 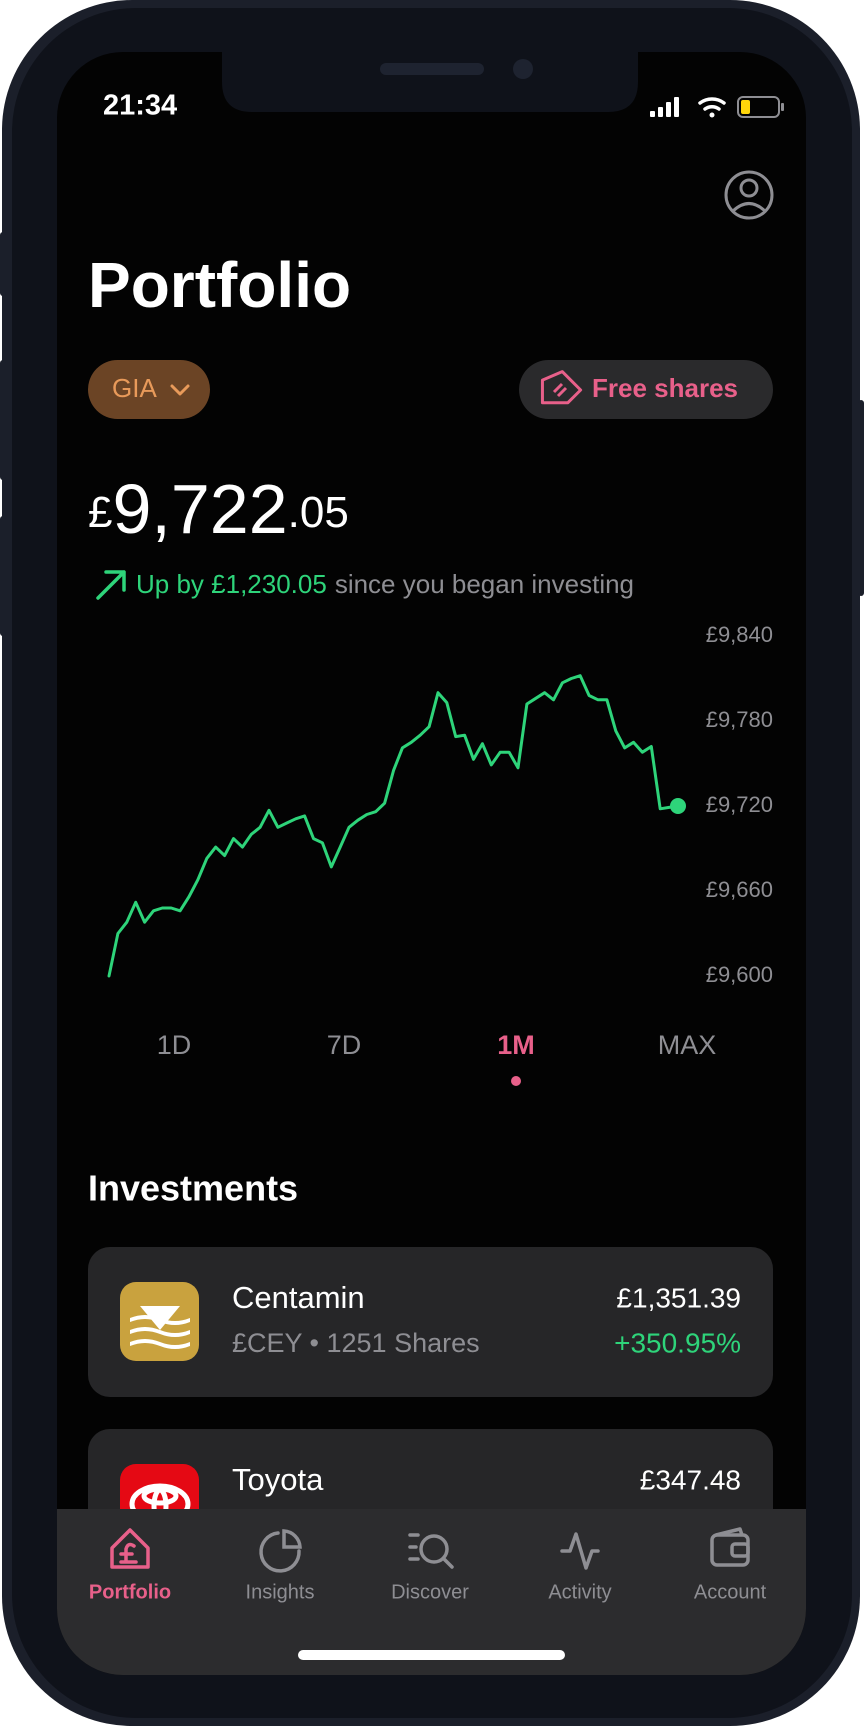 I want to click on y-tick-label: £9,720, so click(x=739, y=804).